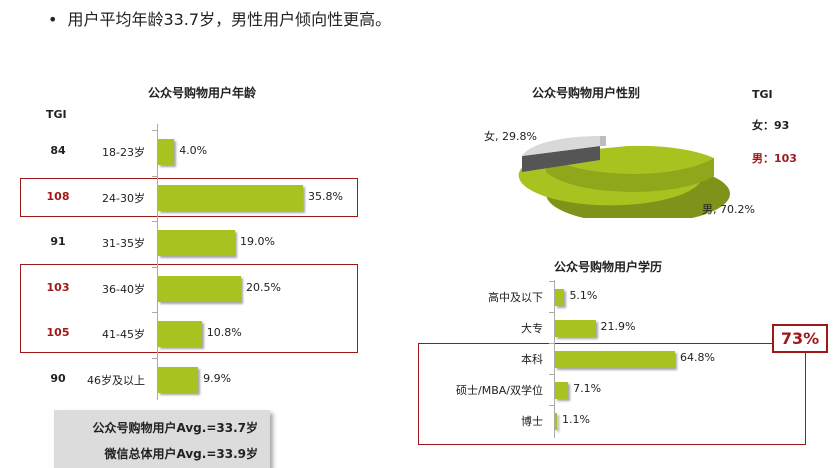 The height and width of the screenshot is (468, 837). I want to click on edu-category-label: 大专, so click(532, 328).